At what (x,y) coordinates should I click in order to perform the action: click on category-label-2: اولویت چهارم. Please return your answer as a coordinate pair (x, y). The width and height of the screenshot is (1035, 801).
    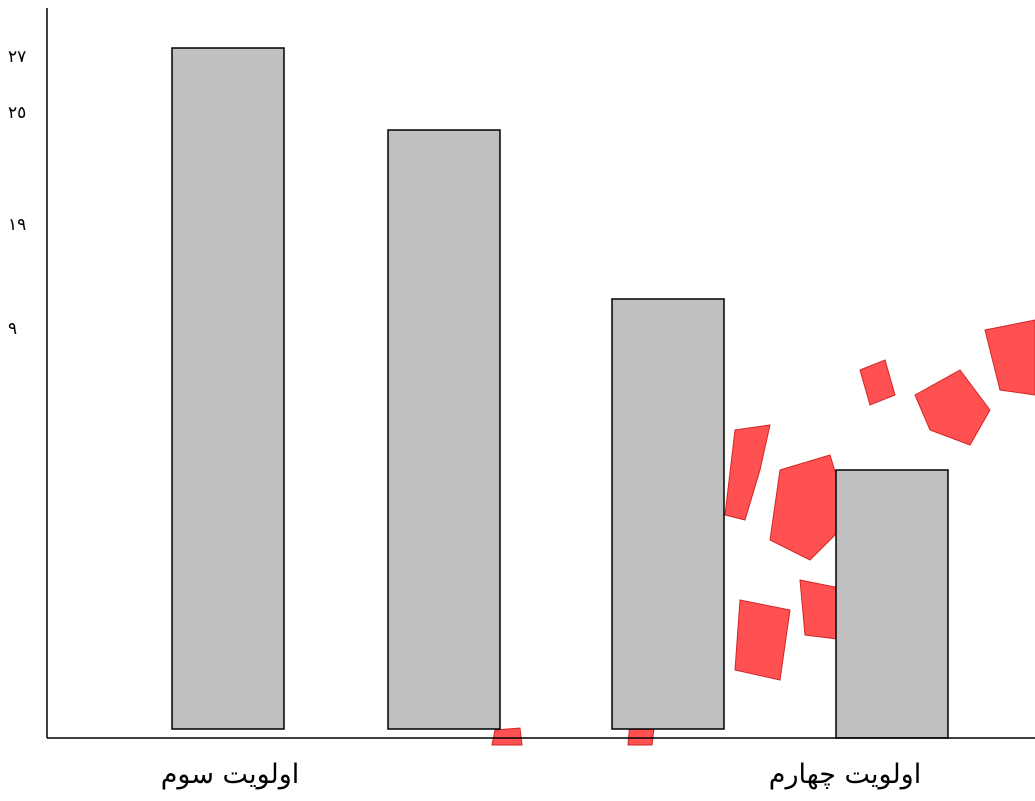
    Looking at the image, I should click on (845, 774).